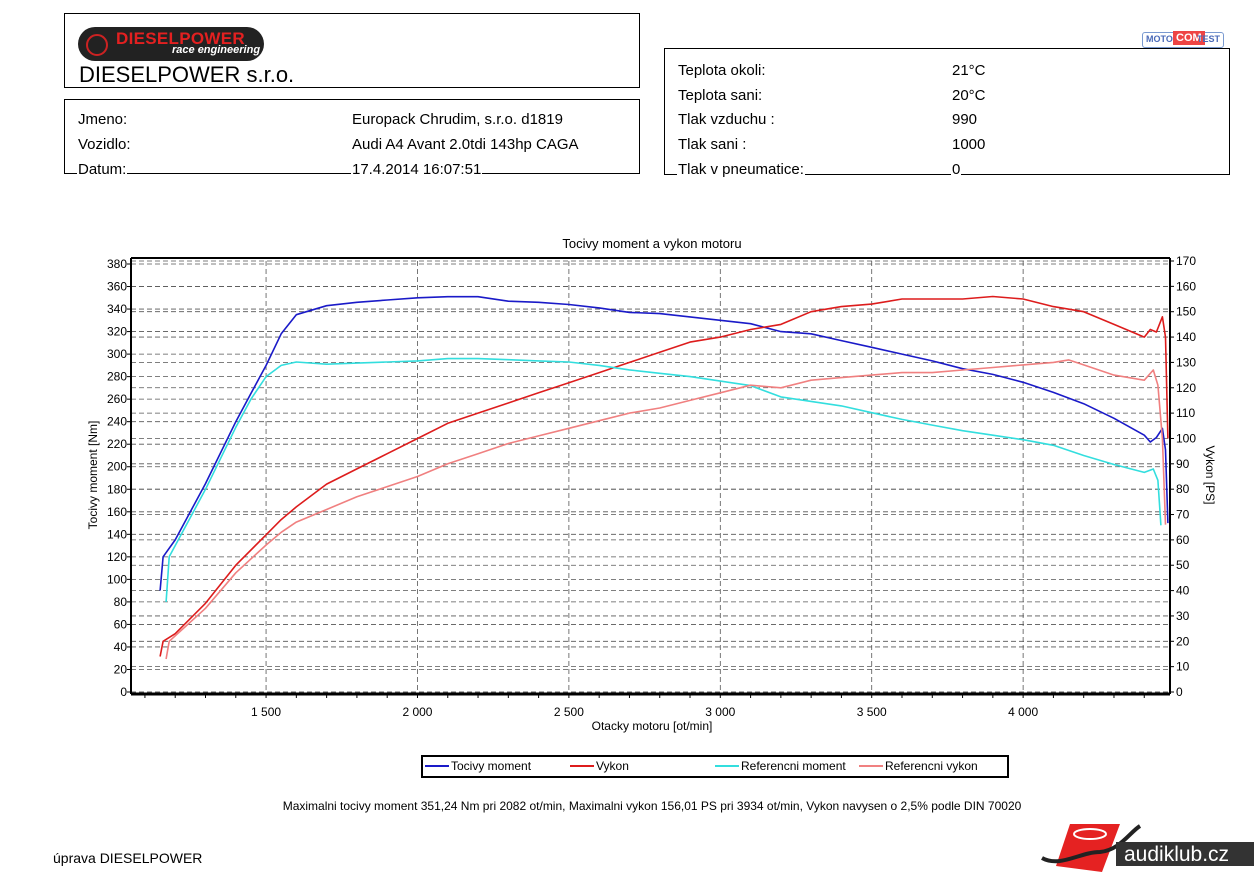  What do you see at coordinates (1183, 616) in the screenshot?
I see `y-right-tick-label: 30` at bounding box center [1183, 616].